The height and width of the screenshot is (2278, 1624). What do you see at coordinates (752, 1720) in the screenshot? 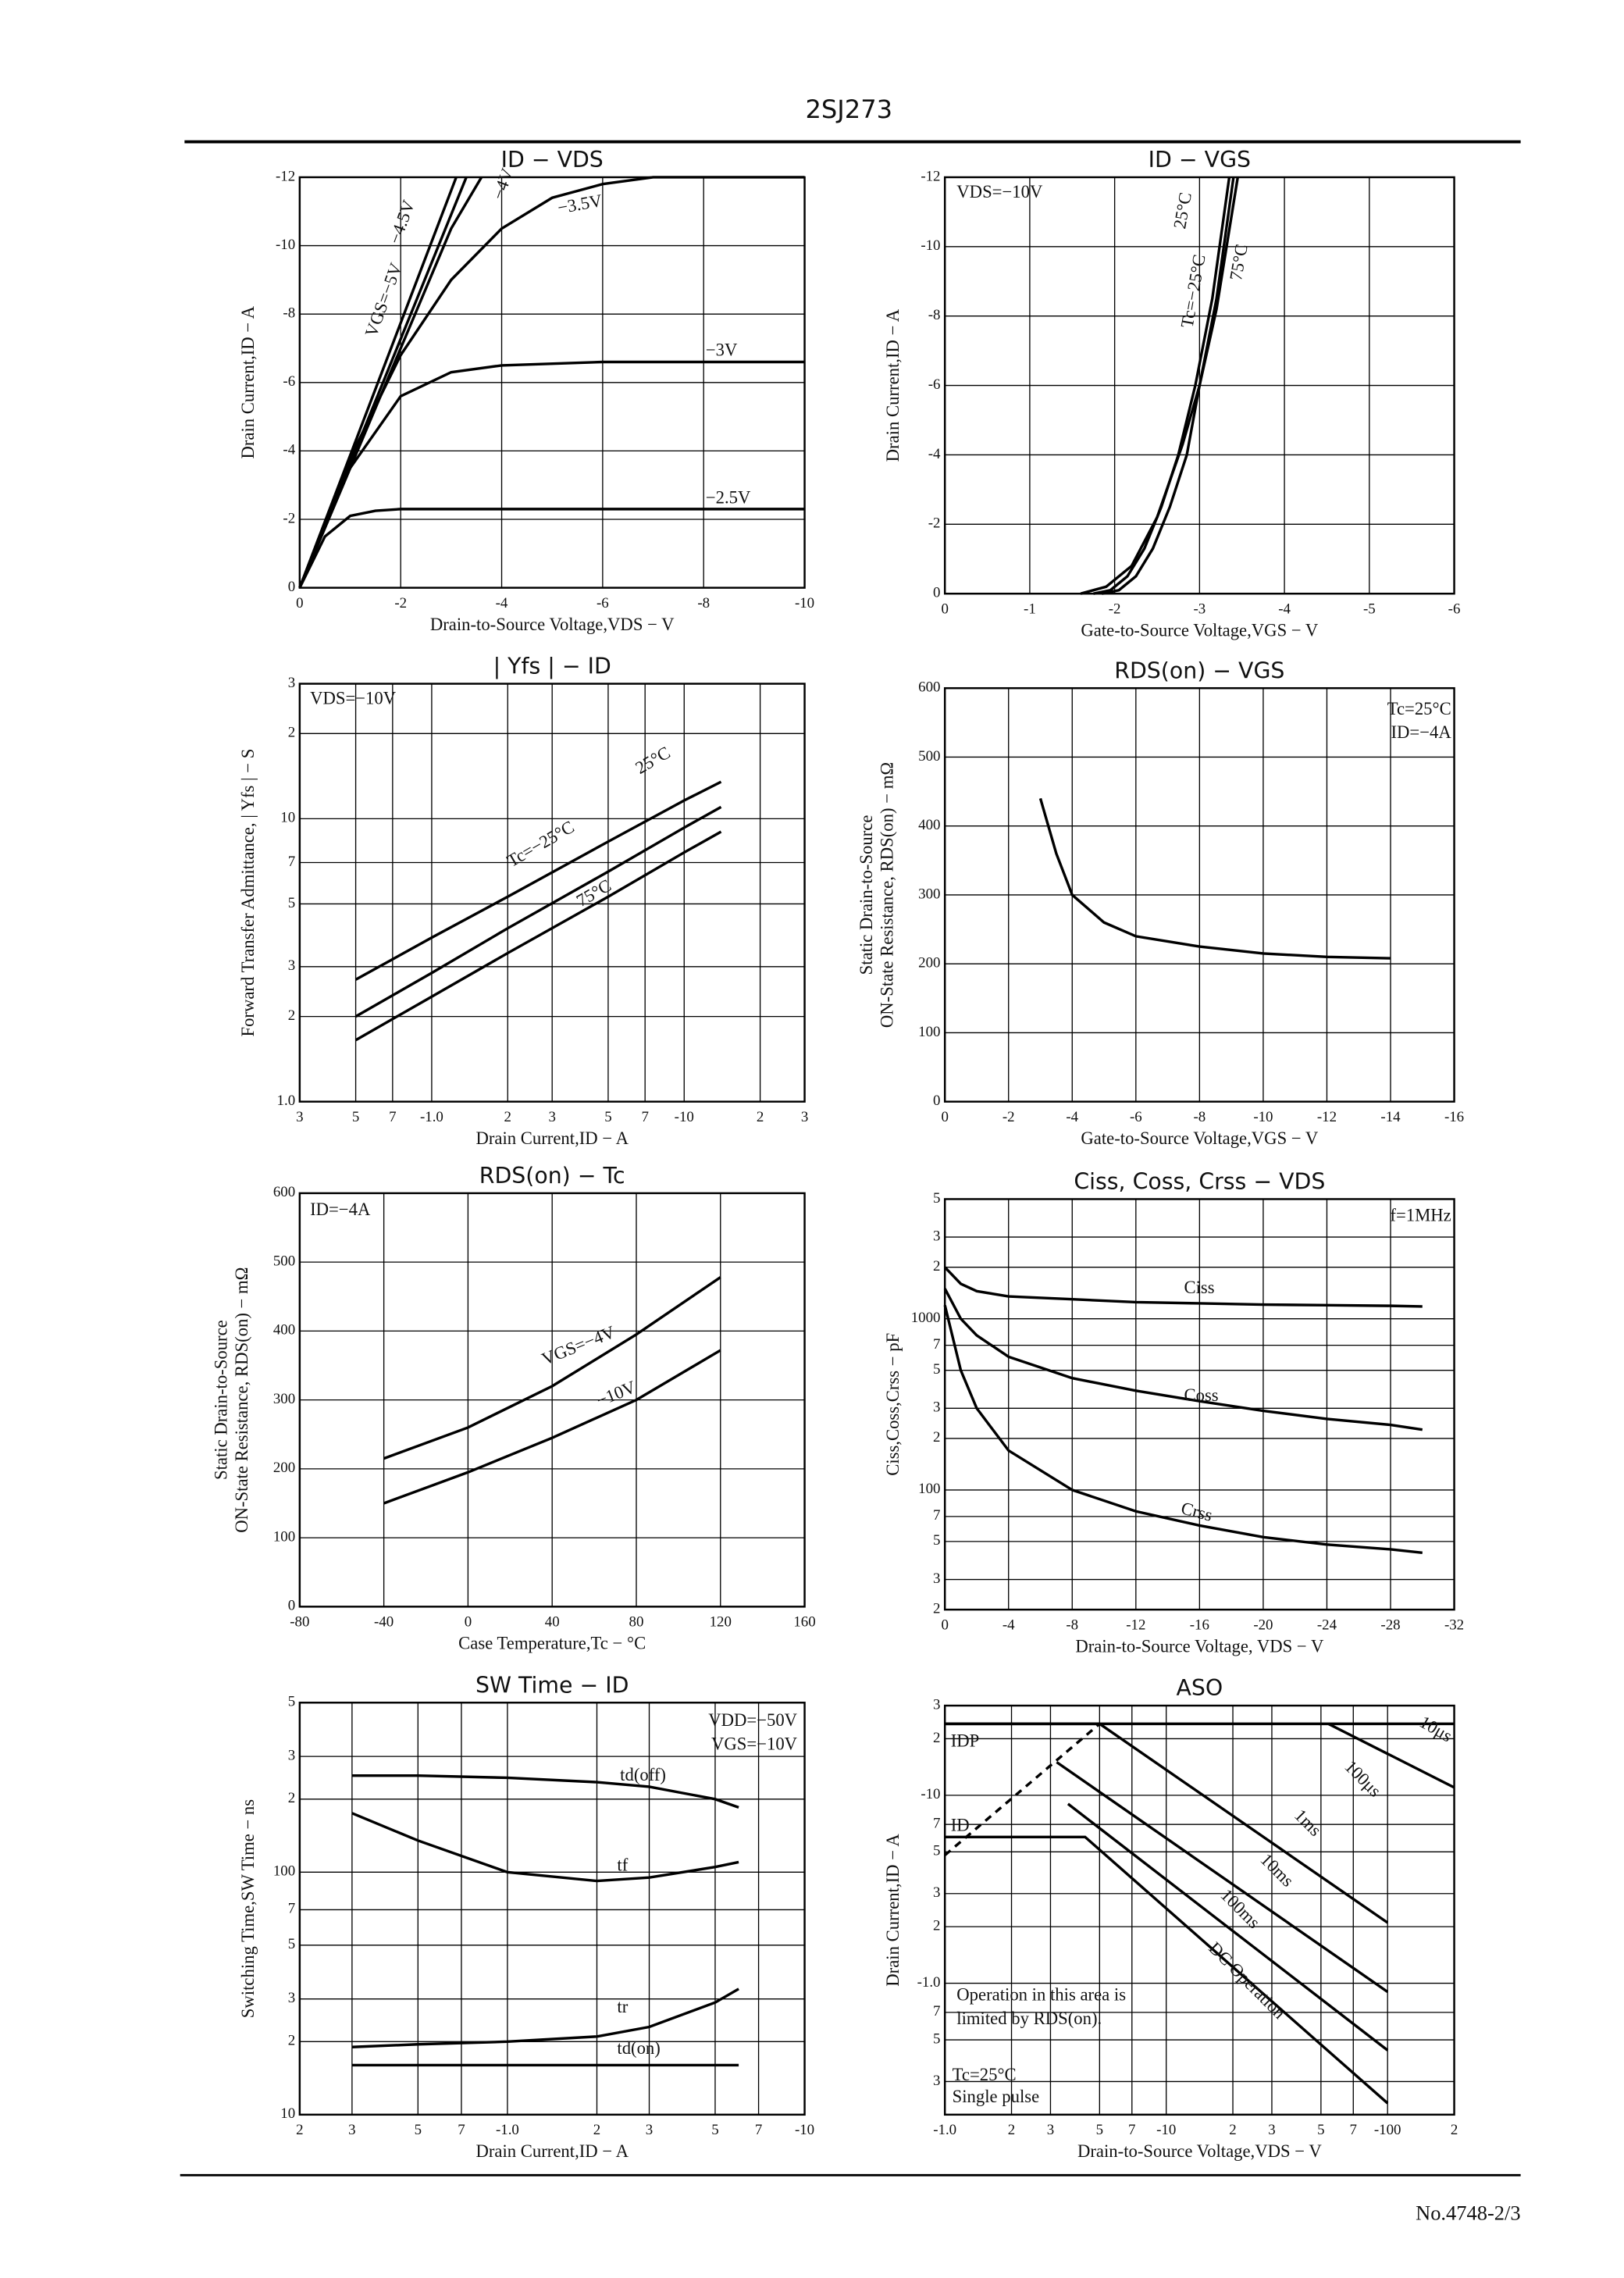
I see `annotation: VDD=−50V` at bounding box center [752, 1720].